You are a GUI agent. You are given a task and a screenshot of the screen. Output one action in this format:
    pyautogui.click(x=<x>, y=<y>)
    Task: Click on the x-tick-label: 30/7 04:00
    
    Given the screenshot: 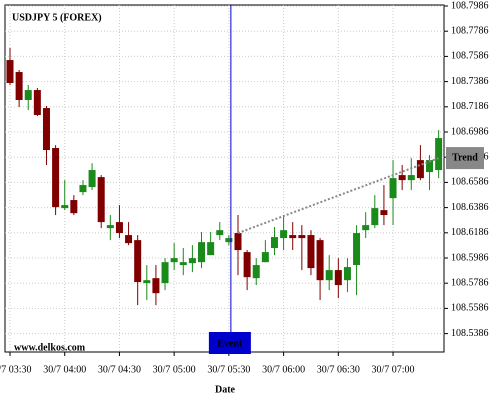 What is the action you would take?
    pyautogui.click(x=64, y=369)
    